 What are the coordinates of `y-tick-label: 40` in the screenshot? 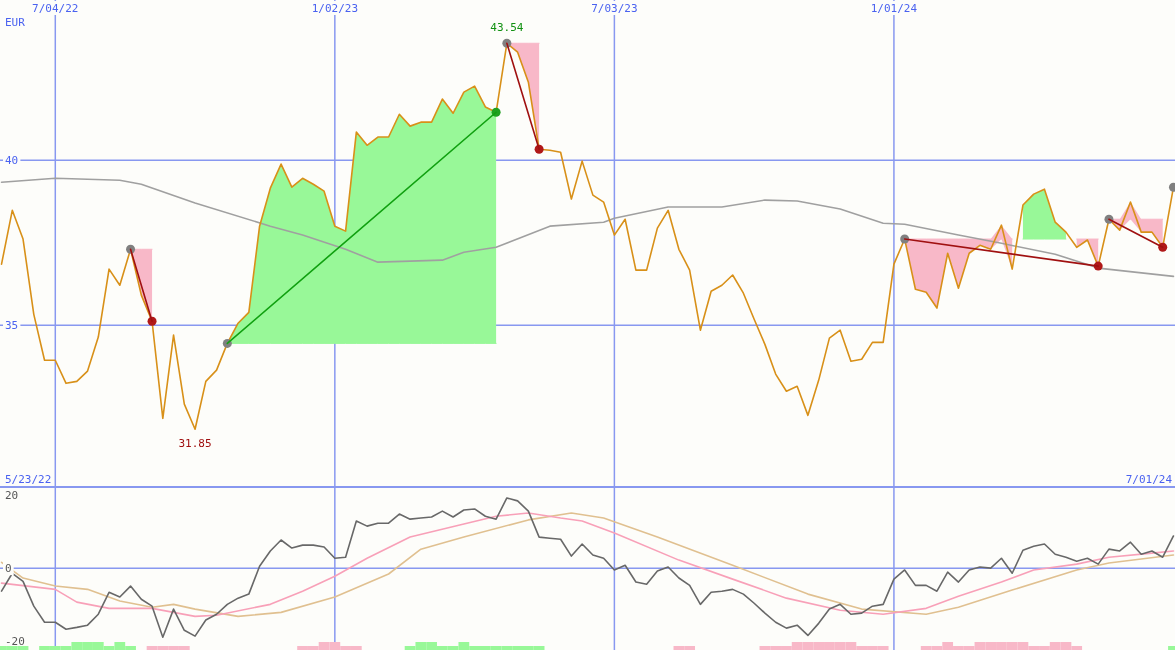 It's located at (12, 160).